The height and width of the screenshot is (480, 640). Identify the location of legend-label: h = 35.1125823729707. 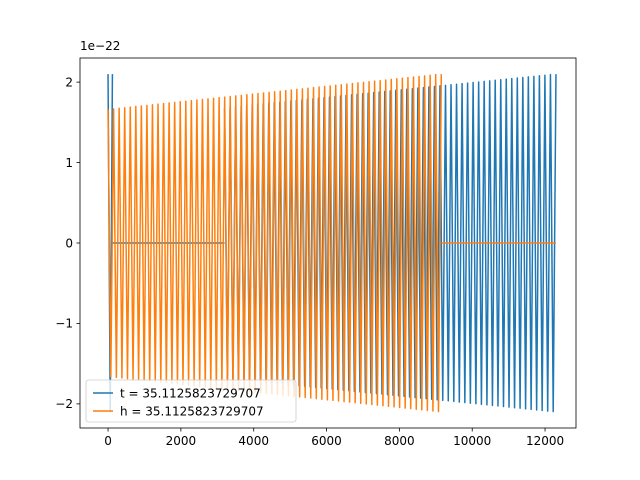
(192, 411).